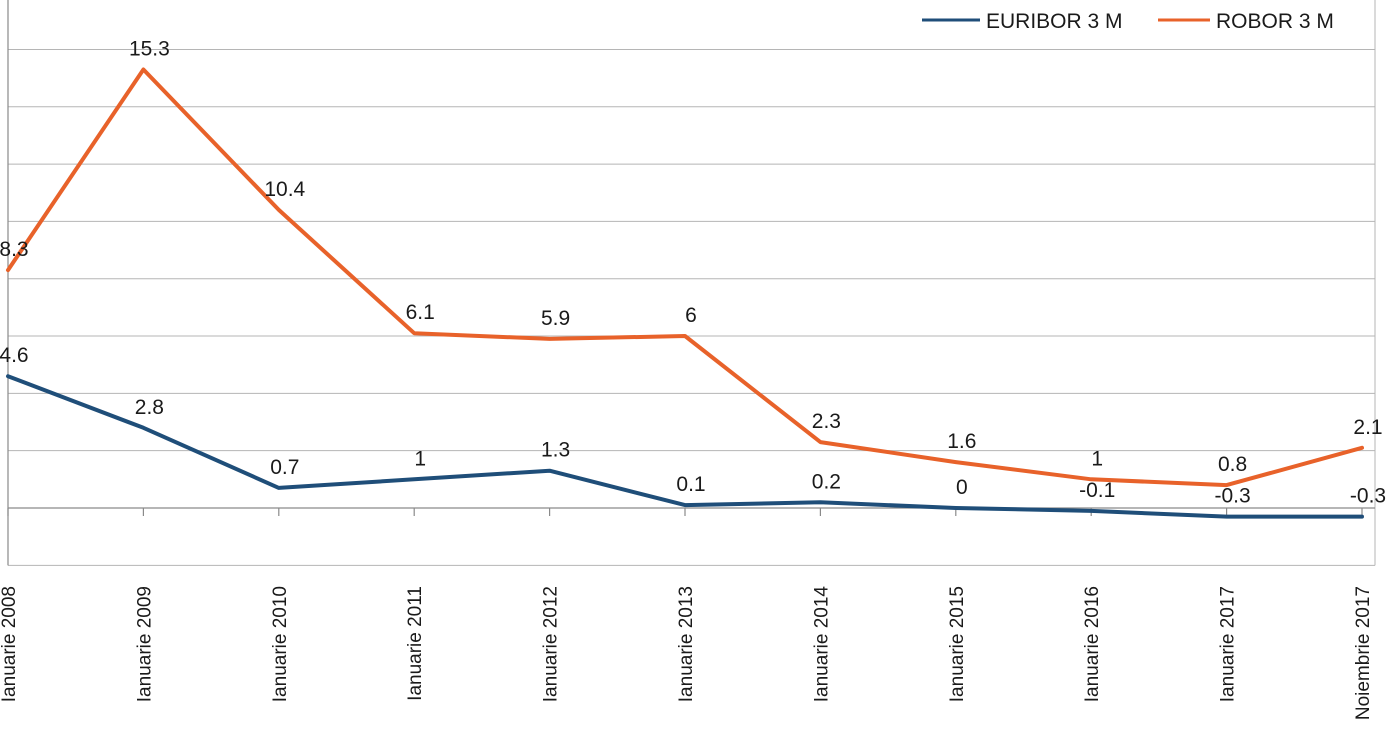 This screenshot has height=735, width=1400. I want to click on x-tick-label: Ianuarie 2013, so click(686, 644).